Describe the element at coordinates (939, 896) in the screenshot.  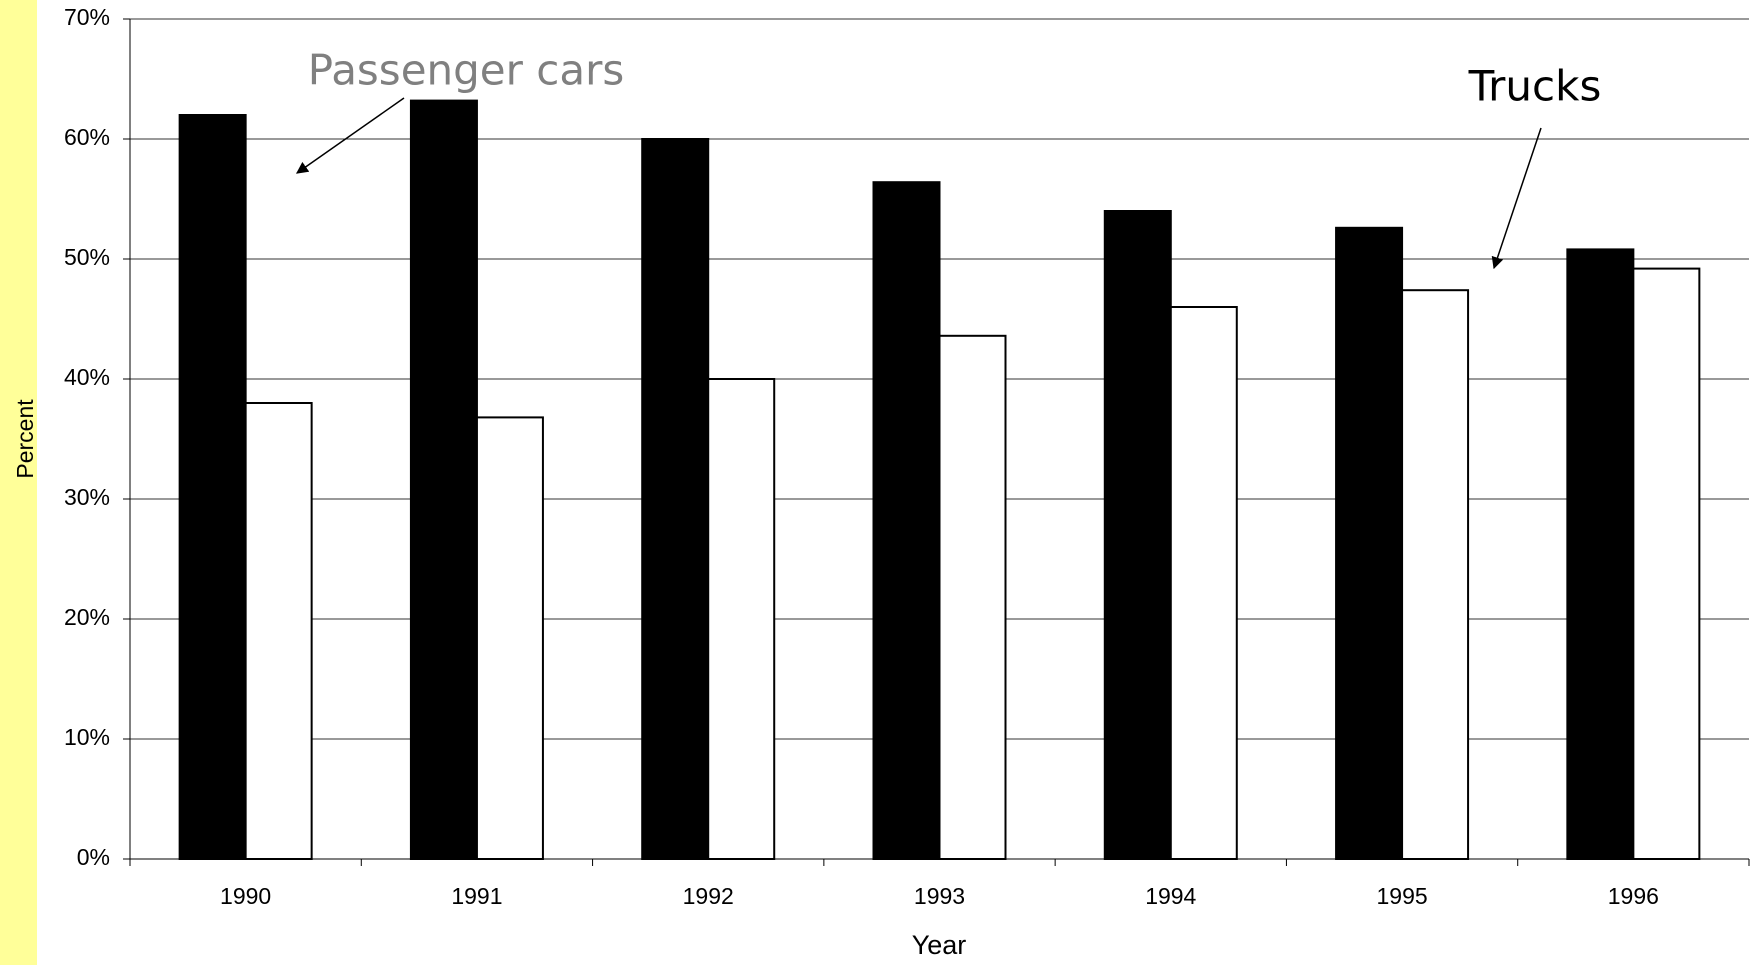
I see `x-tick-label: 1993` at that location.